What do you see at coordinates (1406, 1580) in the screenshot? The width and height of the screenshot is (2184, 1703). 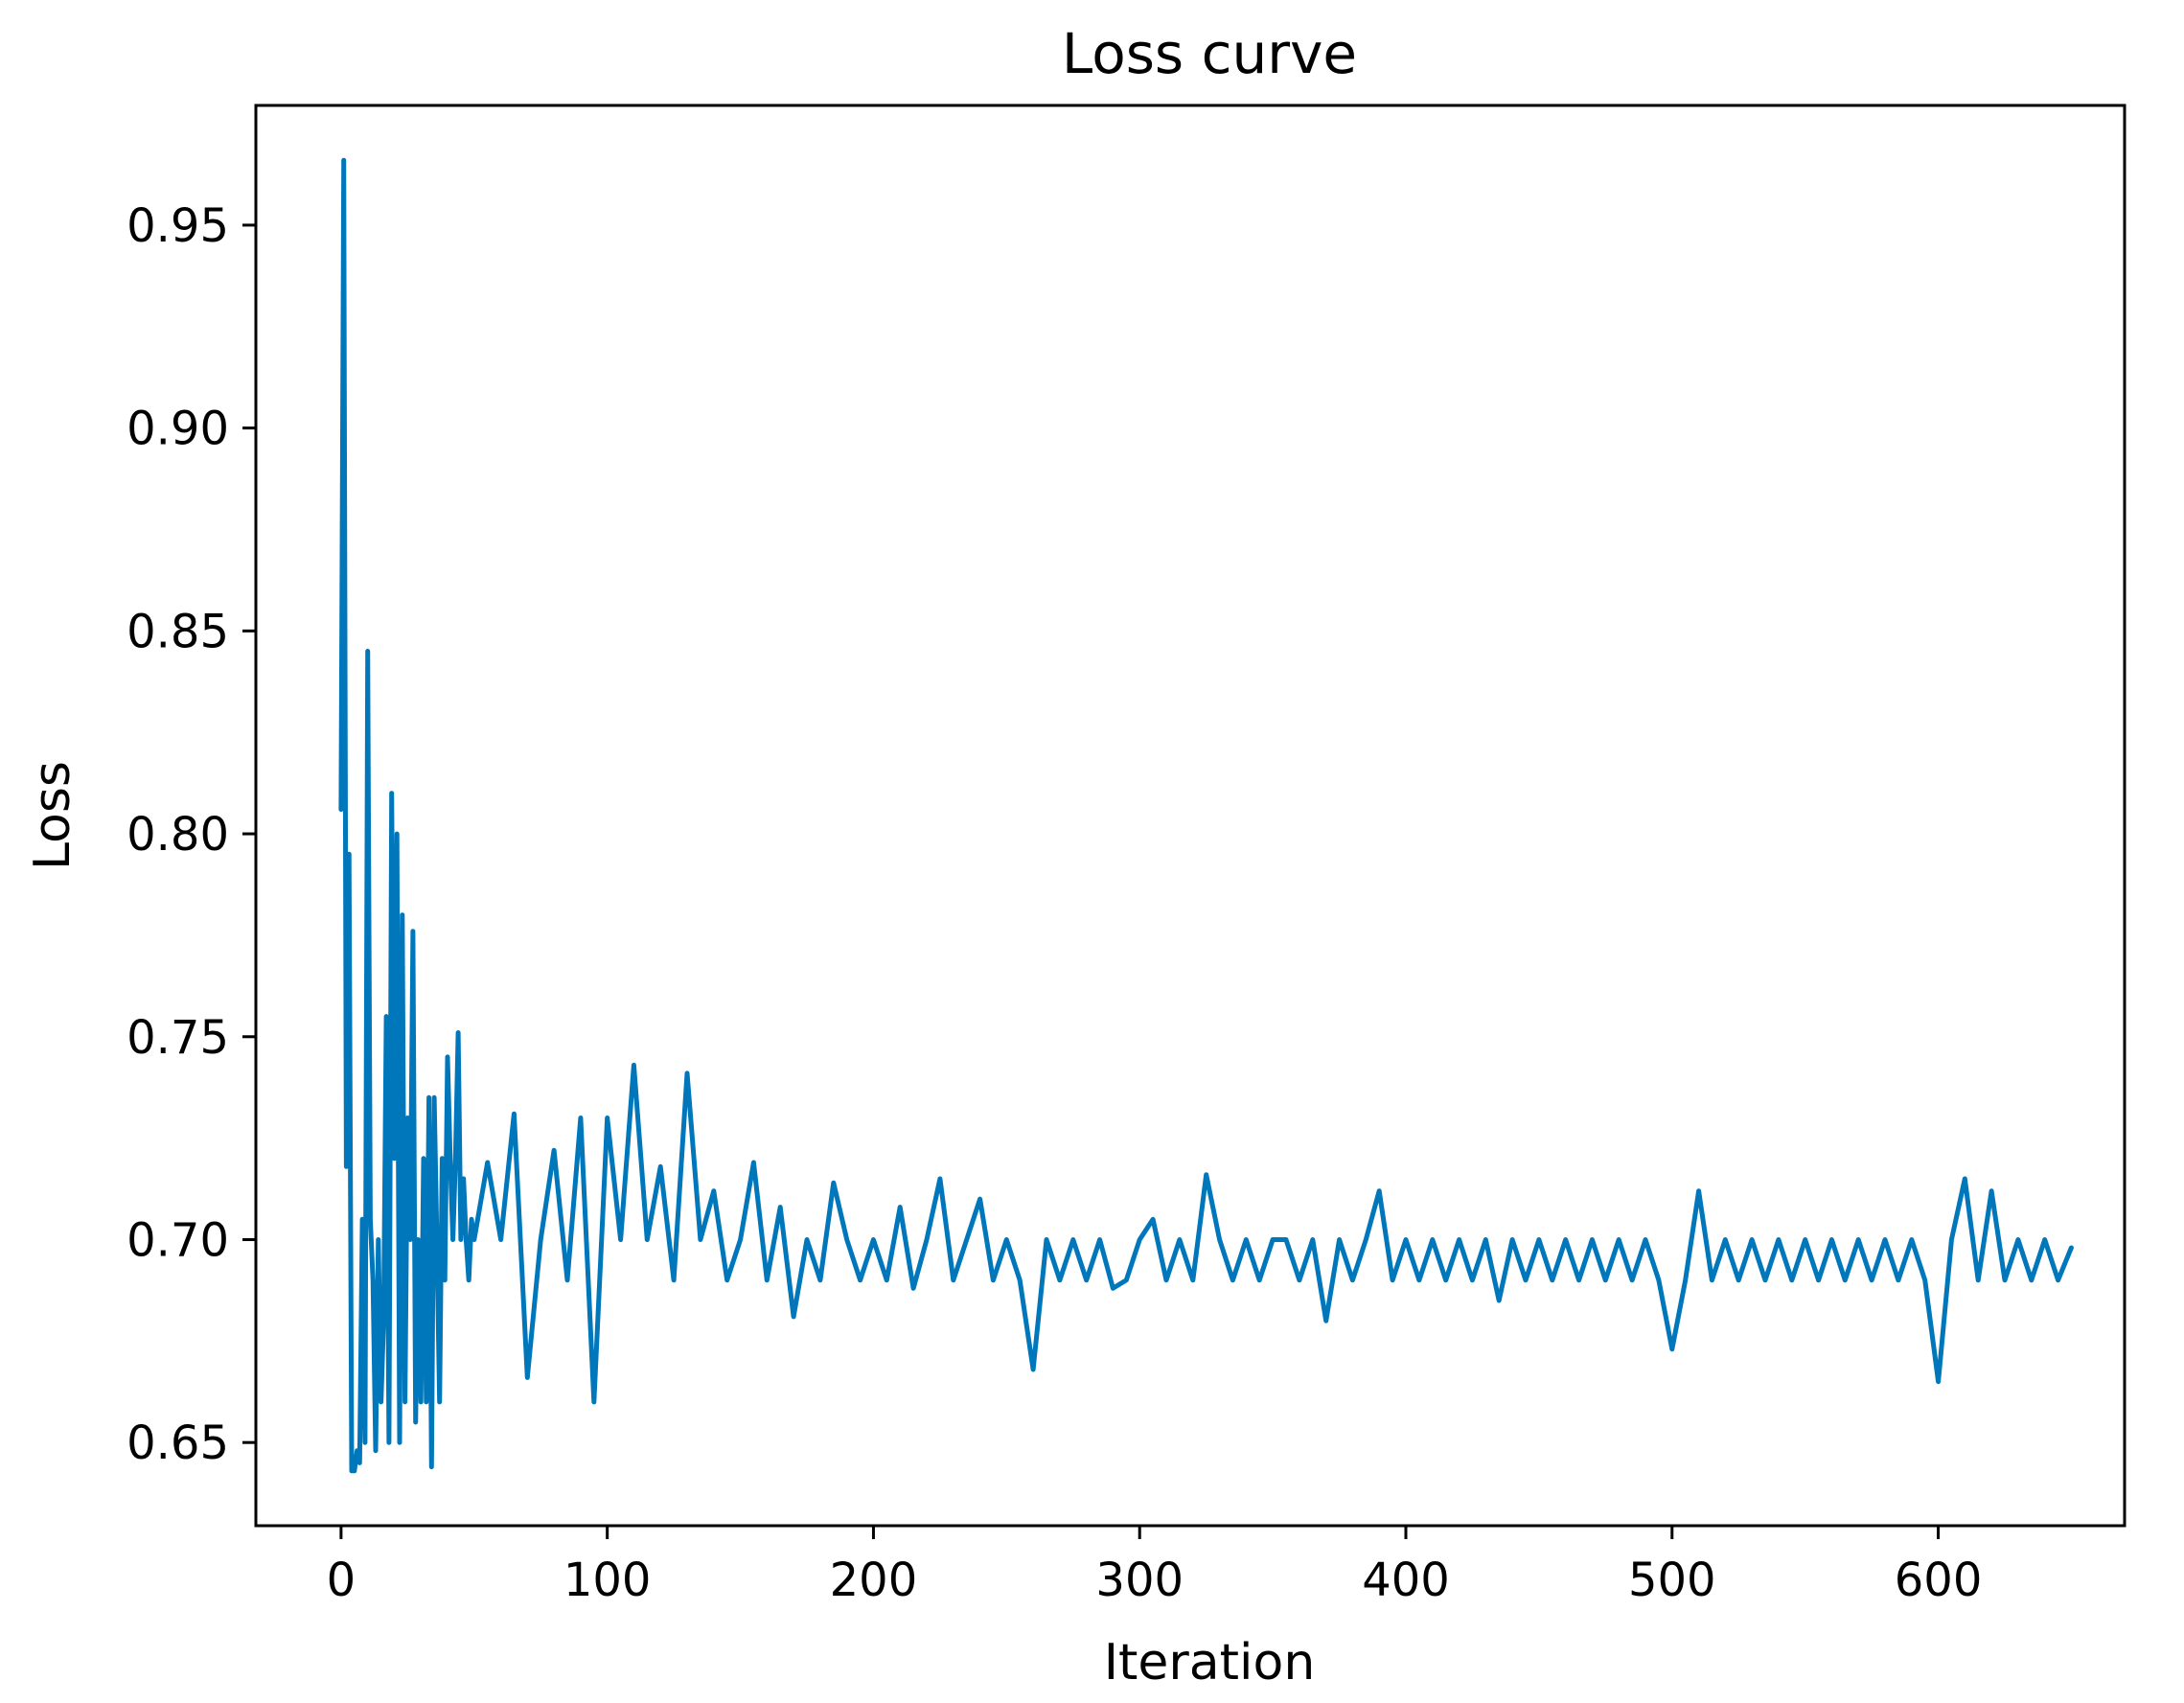 I see `x-tick-label: 400` at bounding box center [1406, 1580].